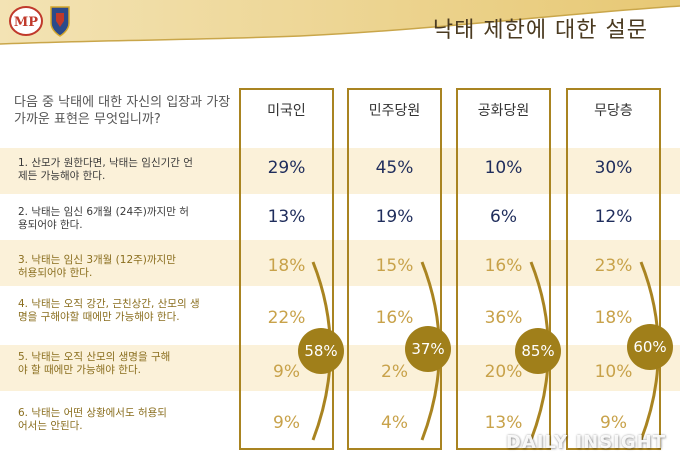 This screenshot has height=463, width=680. I want to click on column-header-democrats: 민주당원, so click(394, 111).